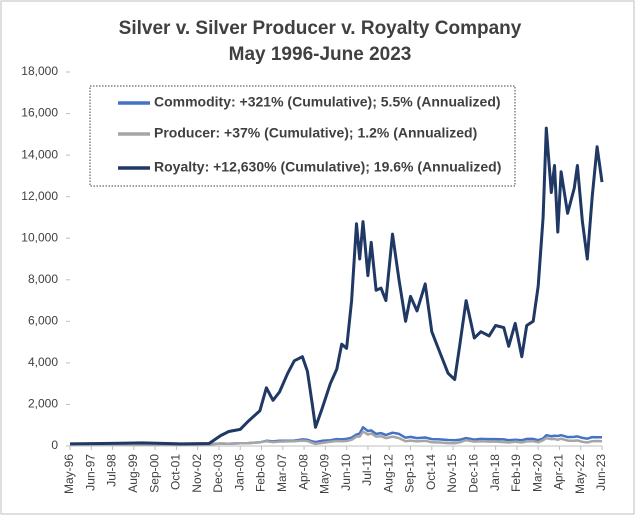 This screenshot has width=640, height=520. Describe the element at coordinates (39, 154) in the screenshot. I see `y-tick-label: 14,000` at that location.